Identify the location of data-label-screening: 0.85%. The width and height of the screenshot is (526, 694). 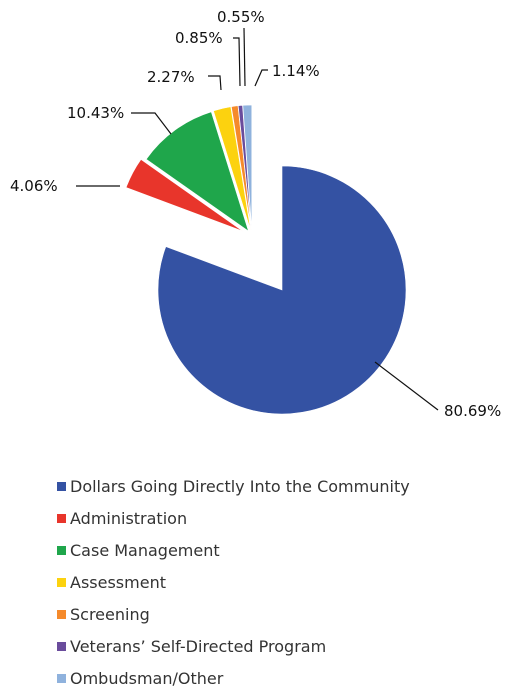
(199, 38).